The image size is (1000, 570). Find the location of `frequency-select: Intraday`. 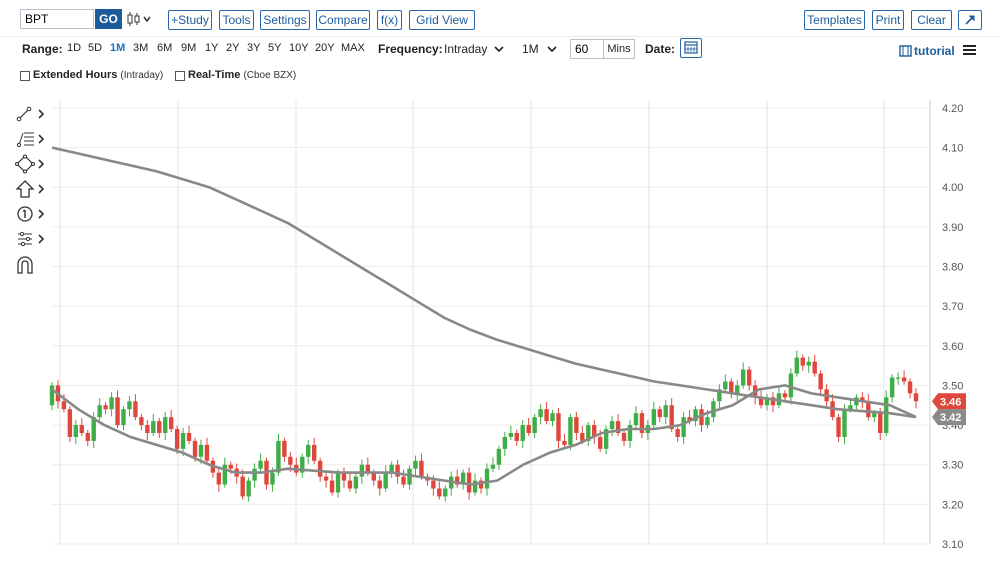

frequency-select: Intraday is located at coordinates (466, 49).